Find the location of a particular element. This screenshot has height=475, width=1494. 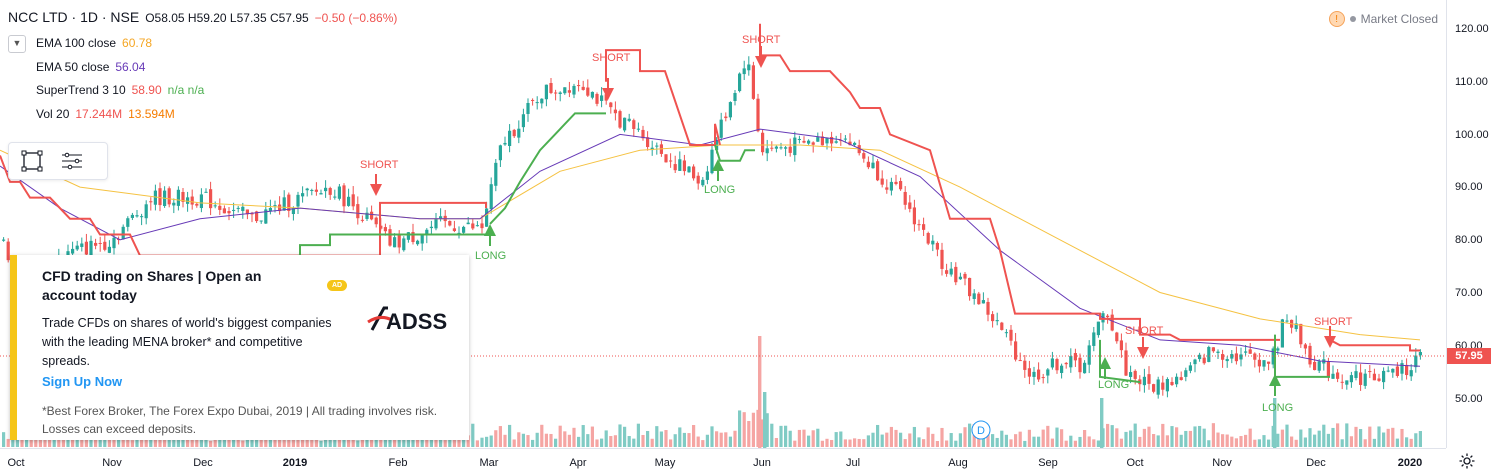

legend-collapse-icon: ▼ is located at coordinates (17, 43).